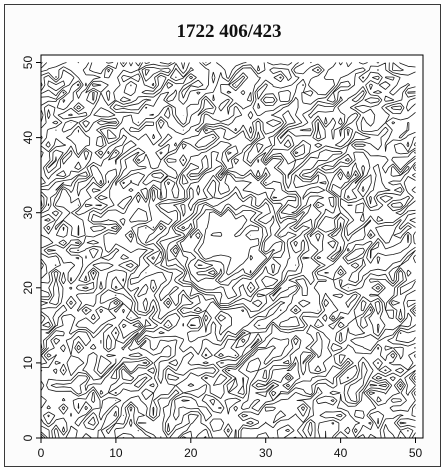 Image resolution: width=447 pixels, height=473 pixels. What do you see at coordinates (28, 288) in the screenshot?
I see `y-tick-label: 20` at bounding box center [28, 288].